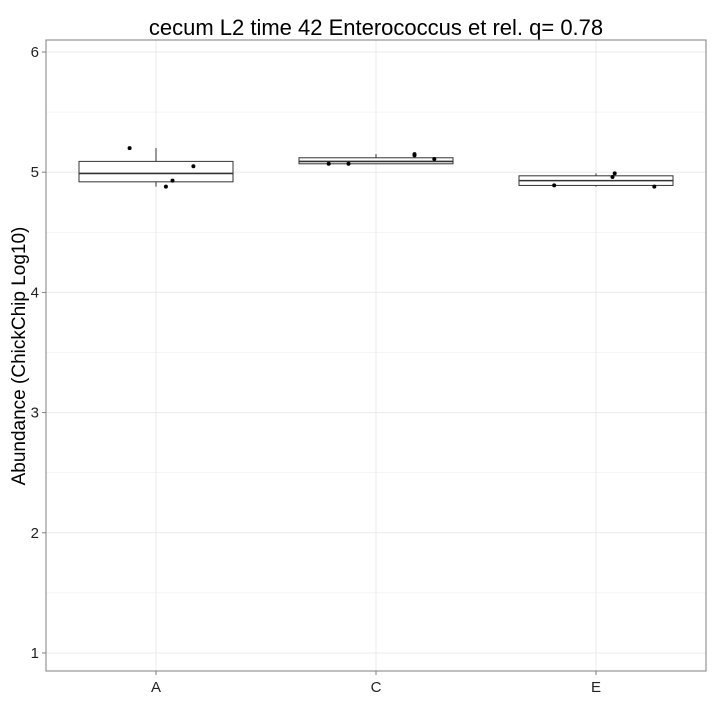  Describe the element at coordinates (35, 413) in the screenshot. I see `y-tick-label: 3` at that location.